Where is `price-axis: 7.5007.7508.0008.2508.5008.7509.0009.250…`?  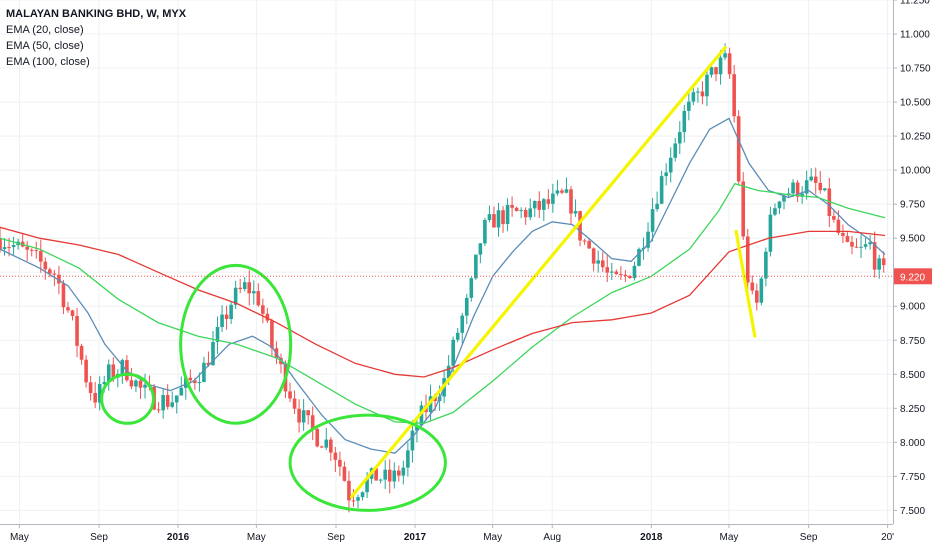
price-axis: 7.5007.7508.0008.2508.5008.7509.0009.250… is located at coordinates (912, 275).